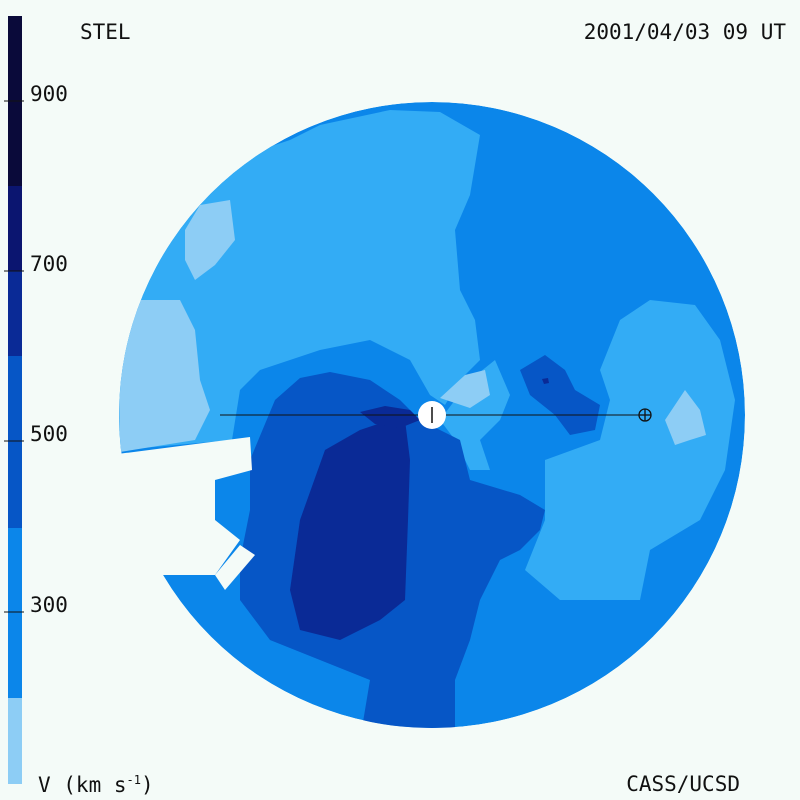  I want to click on colorbar-label-300: 300, so click(49, 605).